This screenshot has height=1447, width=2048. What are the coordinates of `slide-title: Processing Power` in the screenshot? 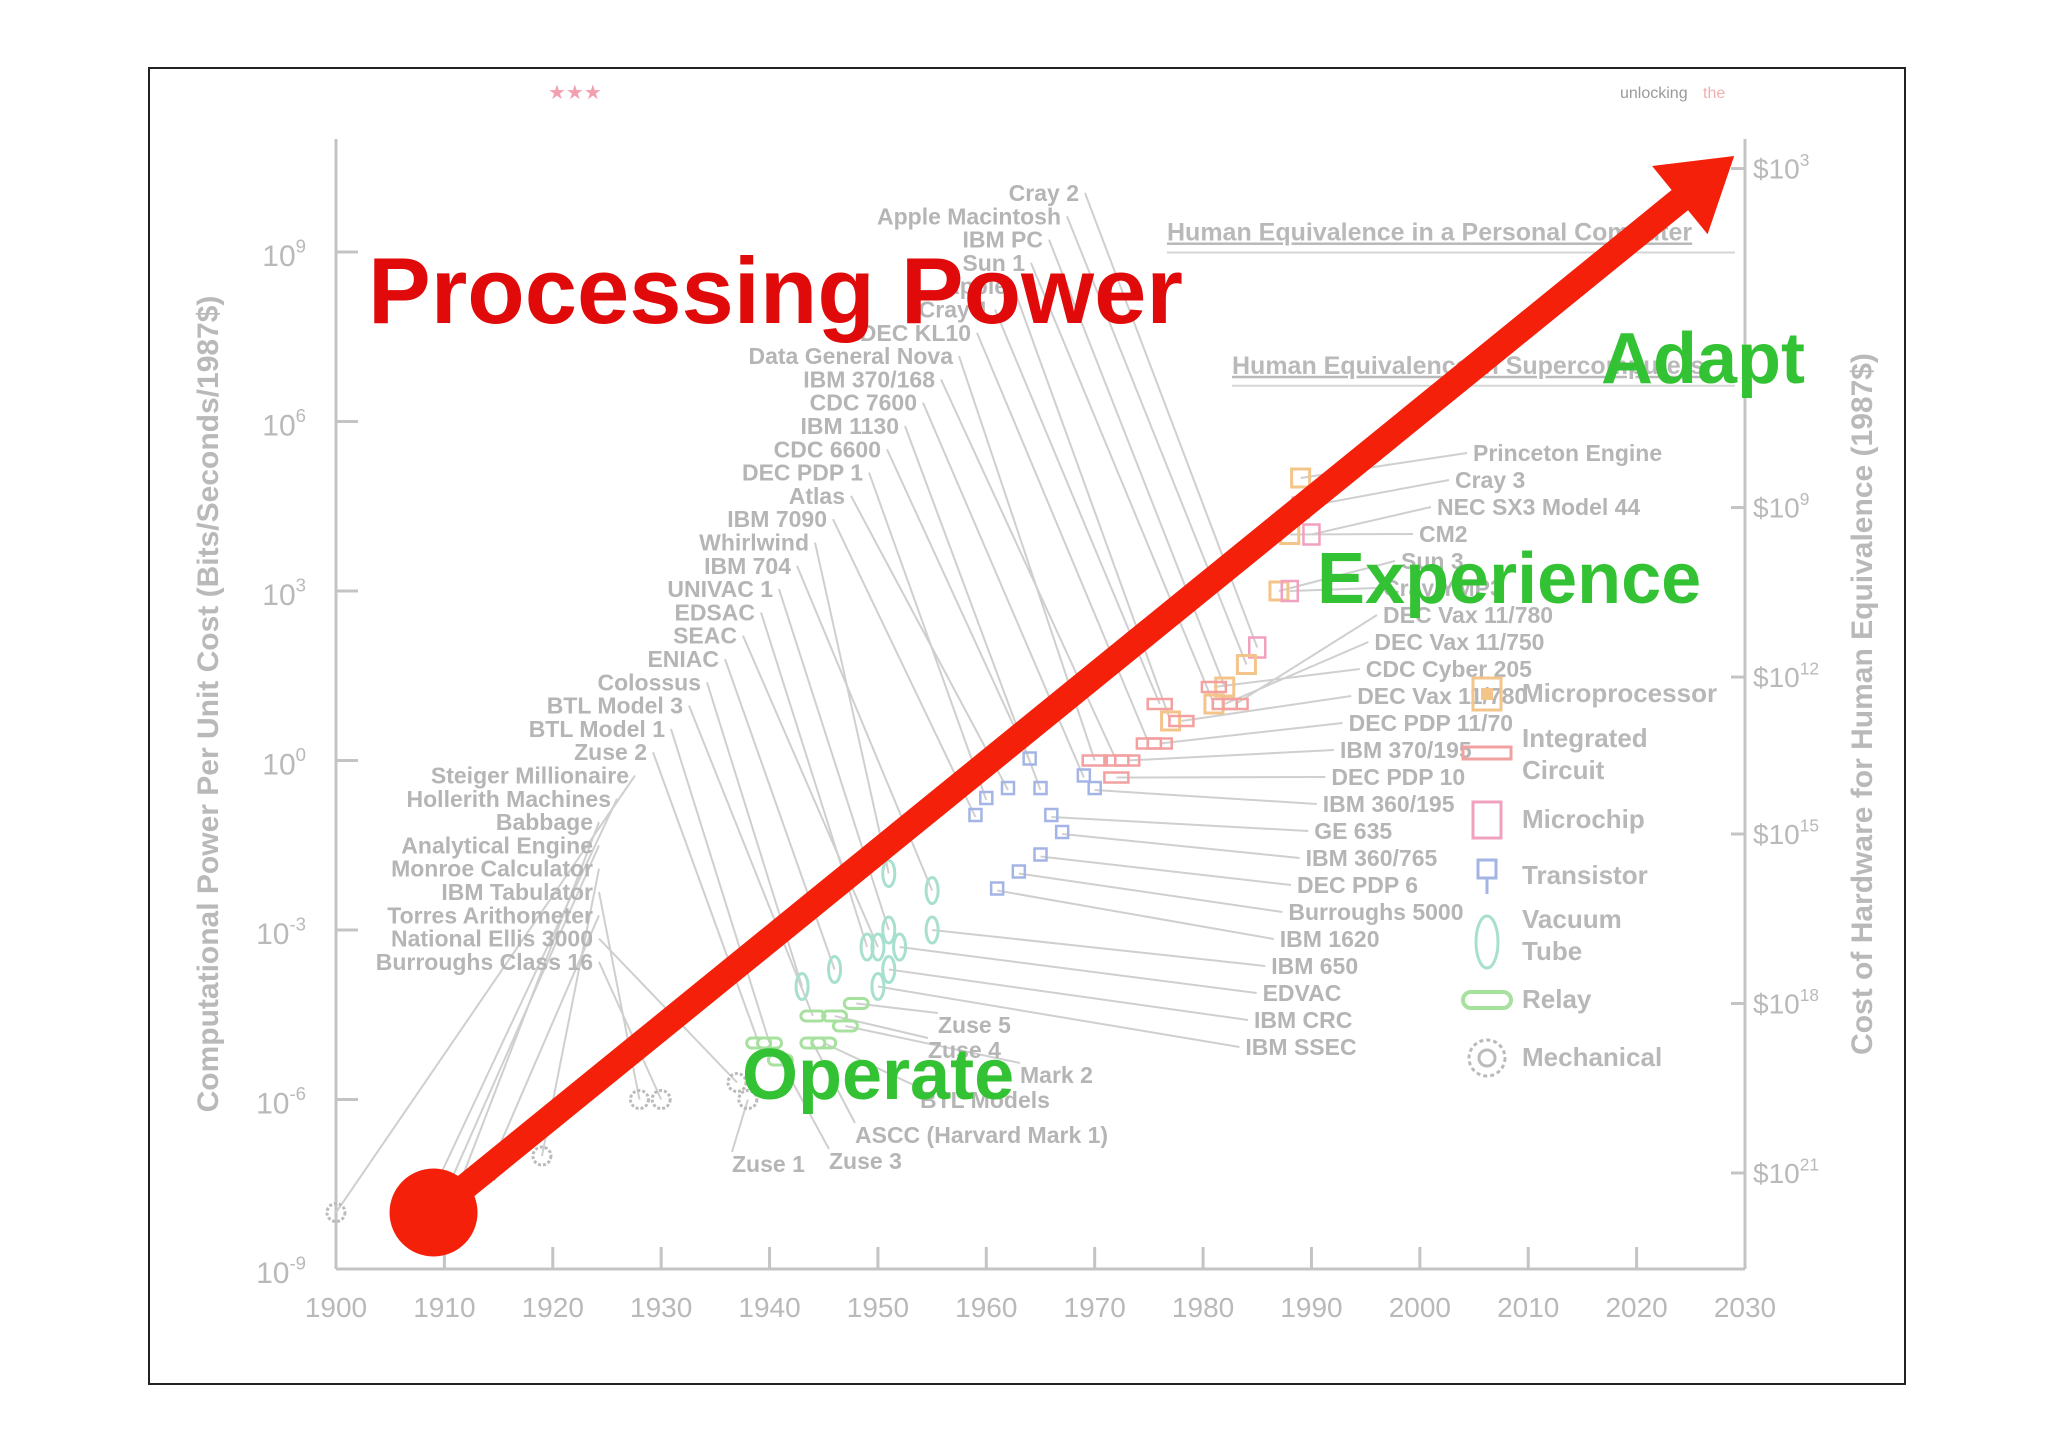 It's located at (775, 290).